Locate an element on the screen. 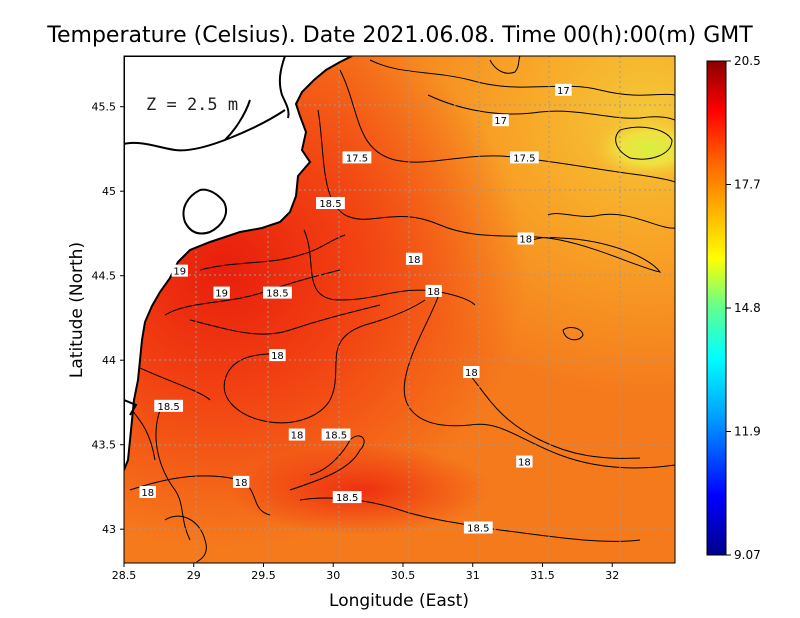 The image size is (800, 618). x-tick-label: 28.5 is located at coordinates (124, 575).